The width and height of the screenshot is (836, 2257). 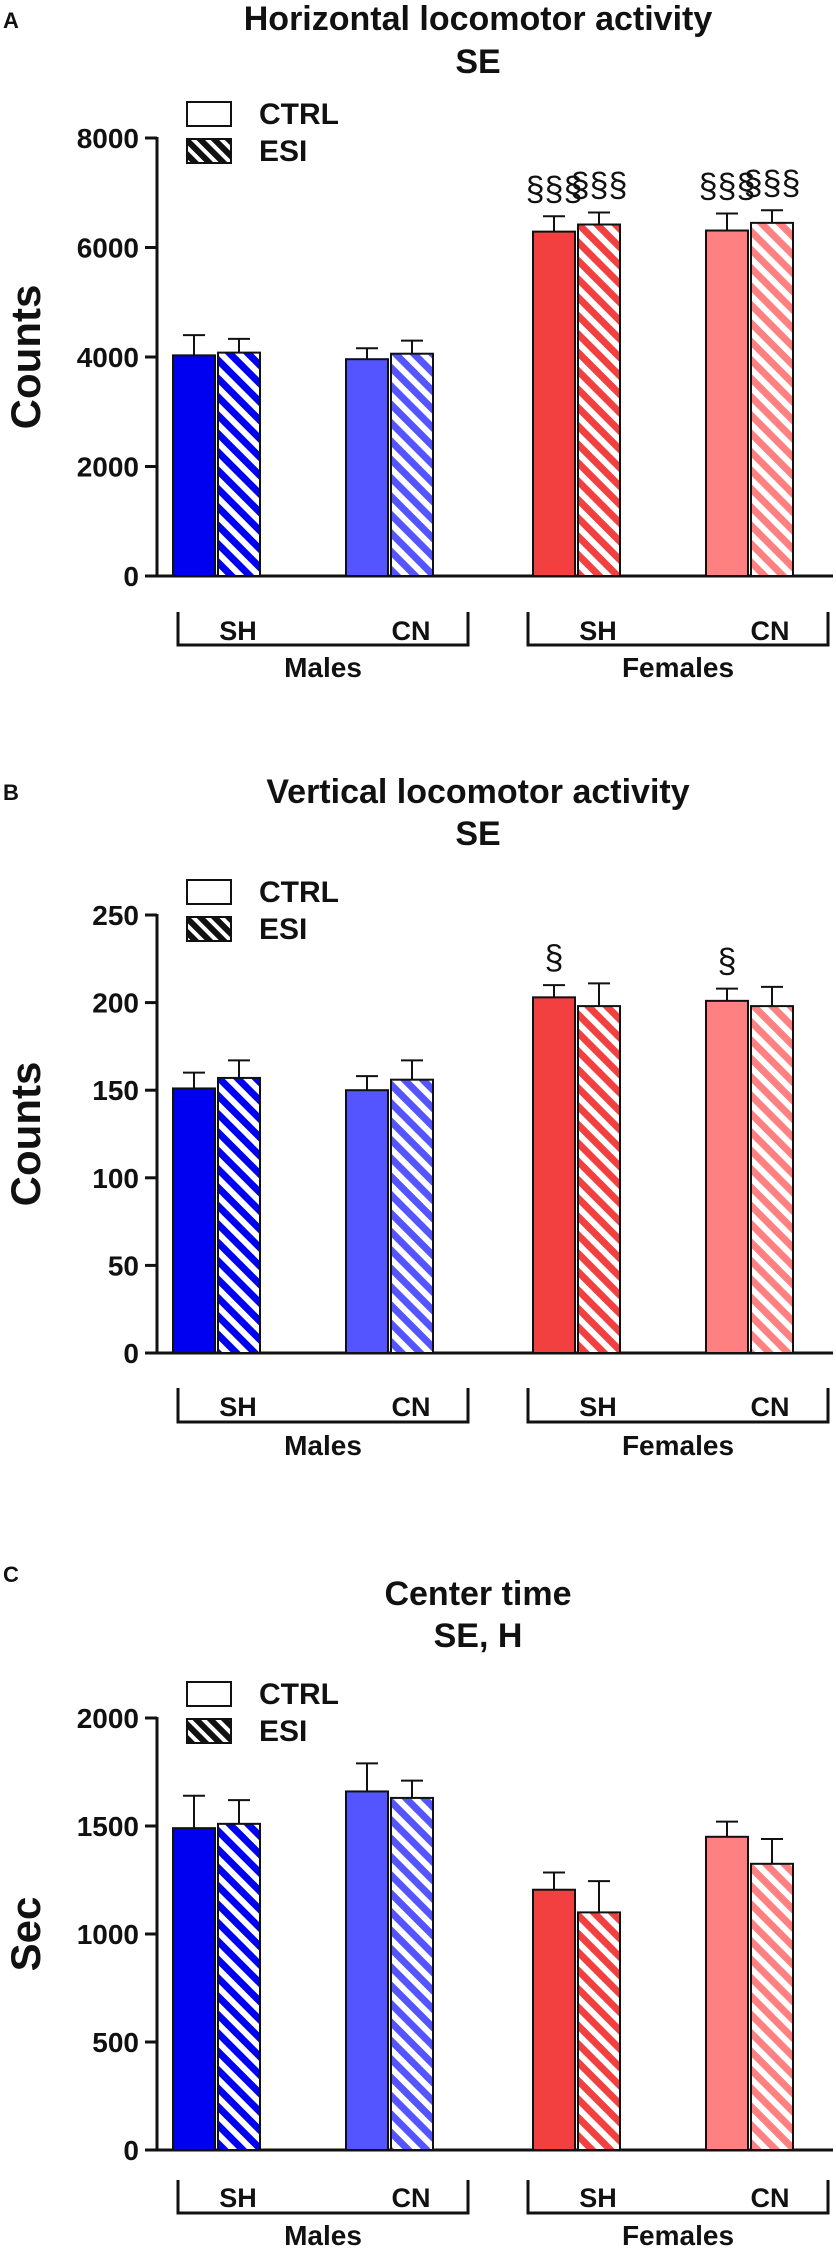 What do you see at coordinates (477, 1594) in the screenshot?
I see `chart-title: Center time` at bounding box center [477, 1594].